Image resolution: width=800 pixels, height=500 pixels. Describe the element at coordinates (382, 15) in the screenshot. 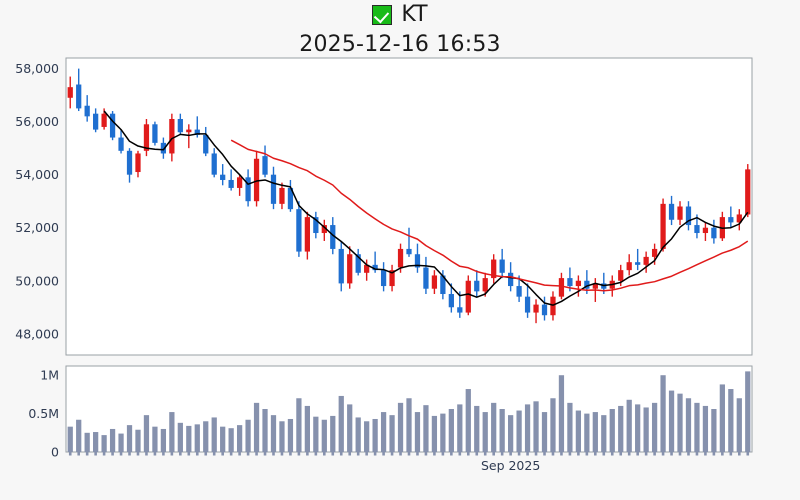

I see `checkbox-checked-icon` at that location.